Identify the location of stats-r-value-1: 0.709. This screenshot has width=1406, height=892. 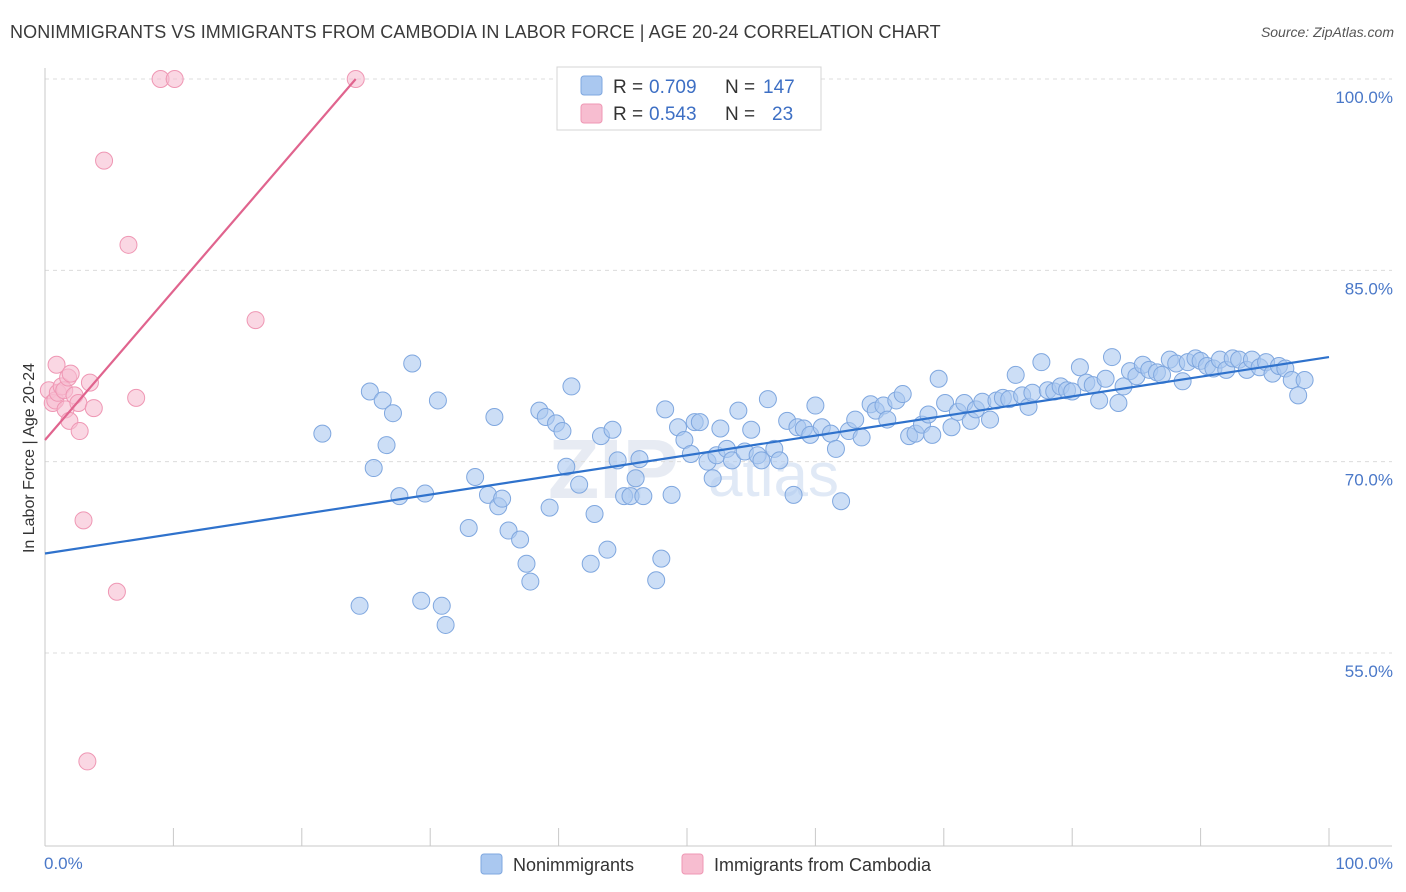
(673, 87).